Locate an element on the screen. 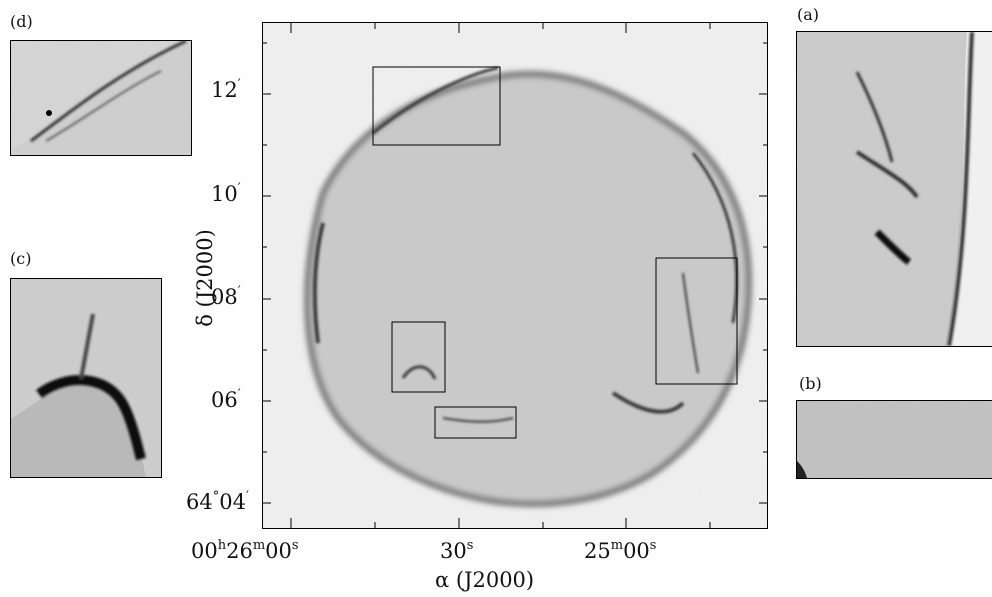 Image resolution: width=992 pixels, height=597 pixels. x-tick-00h26m00s: 00h26m00s is located at coordinates (245, 550).